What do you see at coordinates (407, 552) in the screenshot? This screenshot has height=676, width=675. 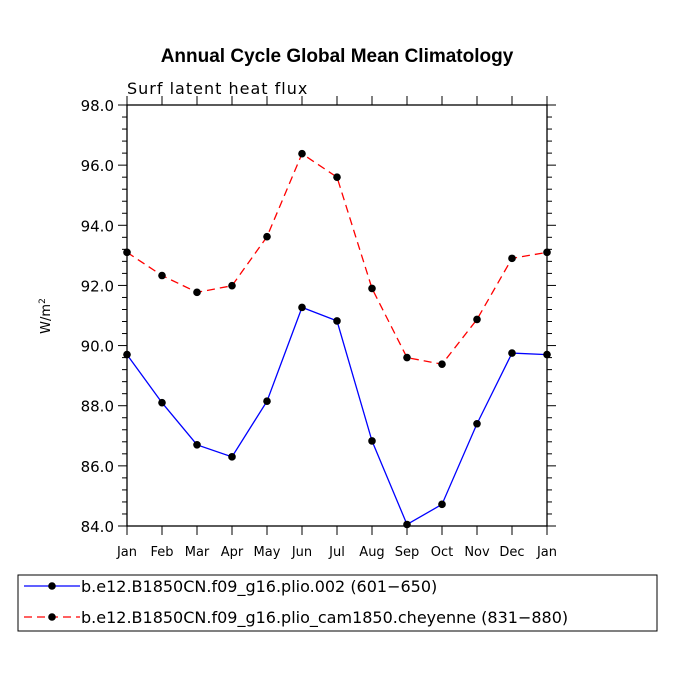 I see `x-tick-label: Sep` at bounding box center [407, 552].